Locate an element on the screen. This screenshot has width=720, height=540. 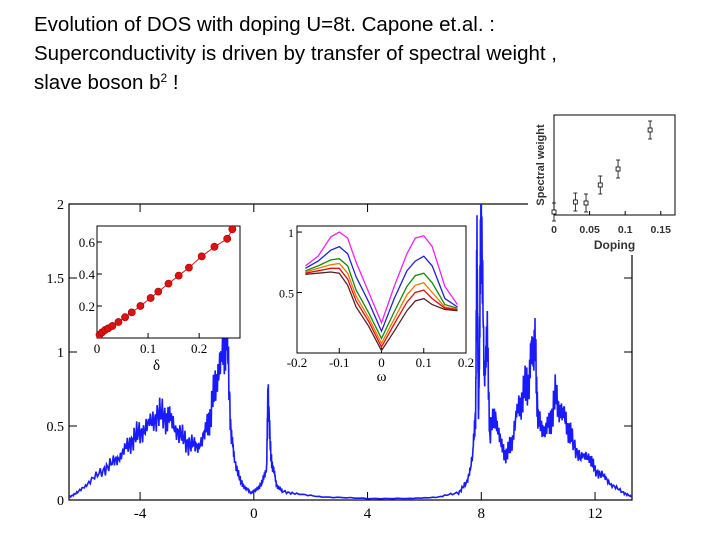
inset1-x-tick-label: 0.1 is located at coordinates (148, 348).